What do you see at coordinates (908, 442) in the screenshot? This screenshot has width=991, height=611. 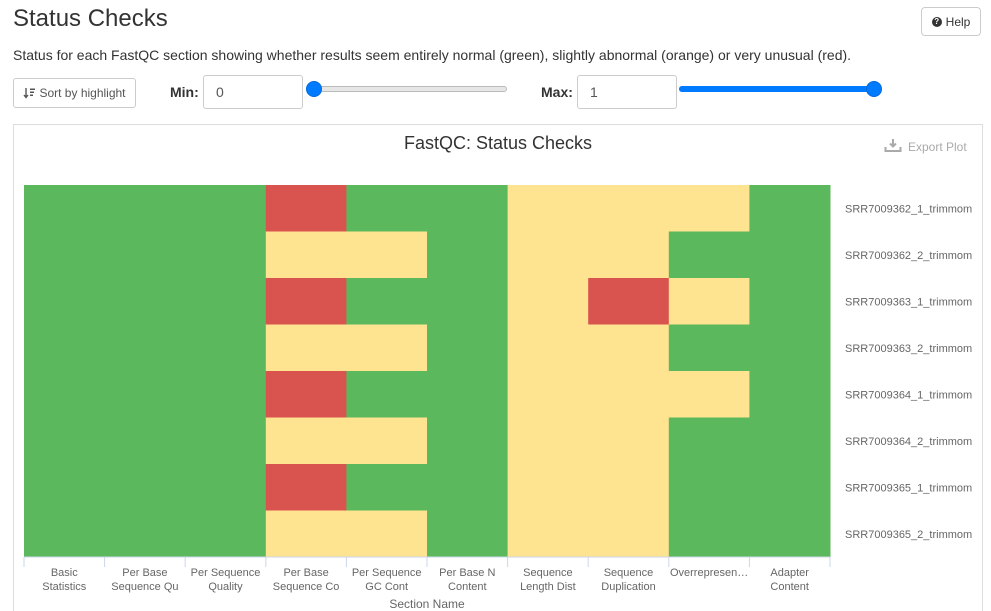 I see `y-tick-label: SRR7009364_2_trimmom` at bounding box center [908, 442].